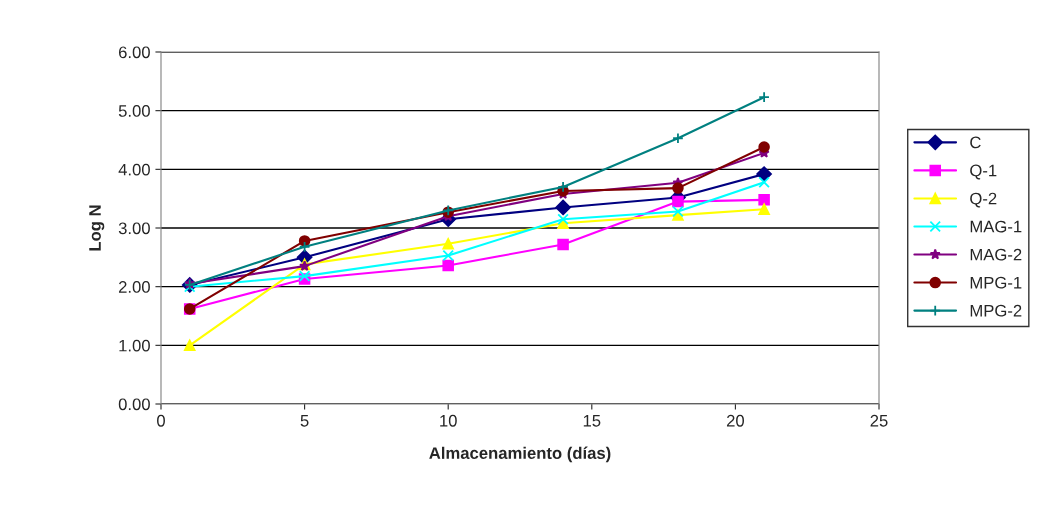 This screenshot has height=508, width=1043. Describe the element at coordinates (592, 421) in the screenshot. I see `x-tick-label: 15` at that location.